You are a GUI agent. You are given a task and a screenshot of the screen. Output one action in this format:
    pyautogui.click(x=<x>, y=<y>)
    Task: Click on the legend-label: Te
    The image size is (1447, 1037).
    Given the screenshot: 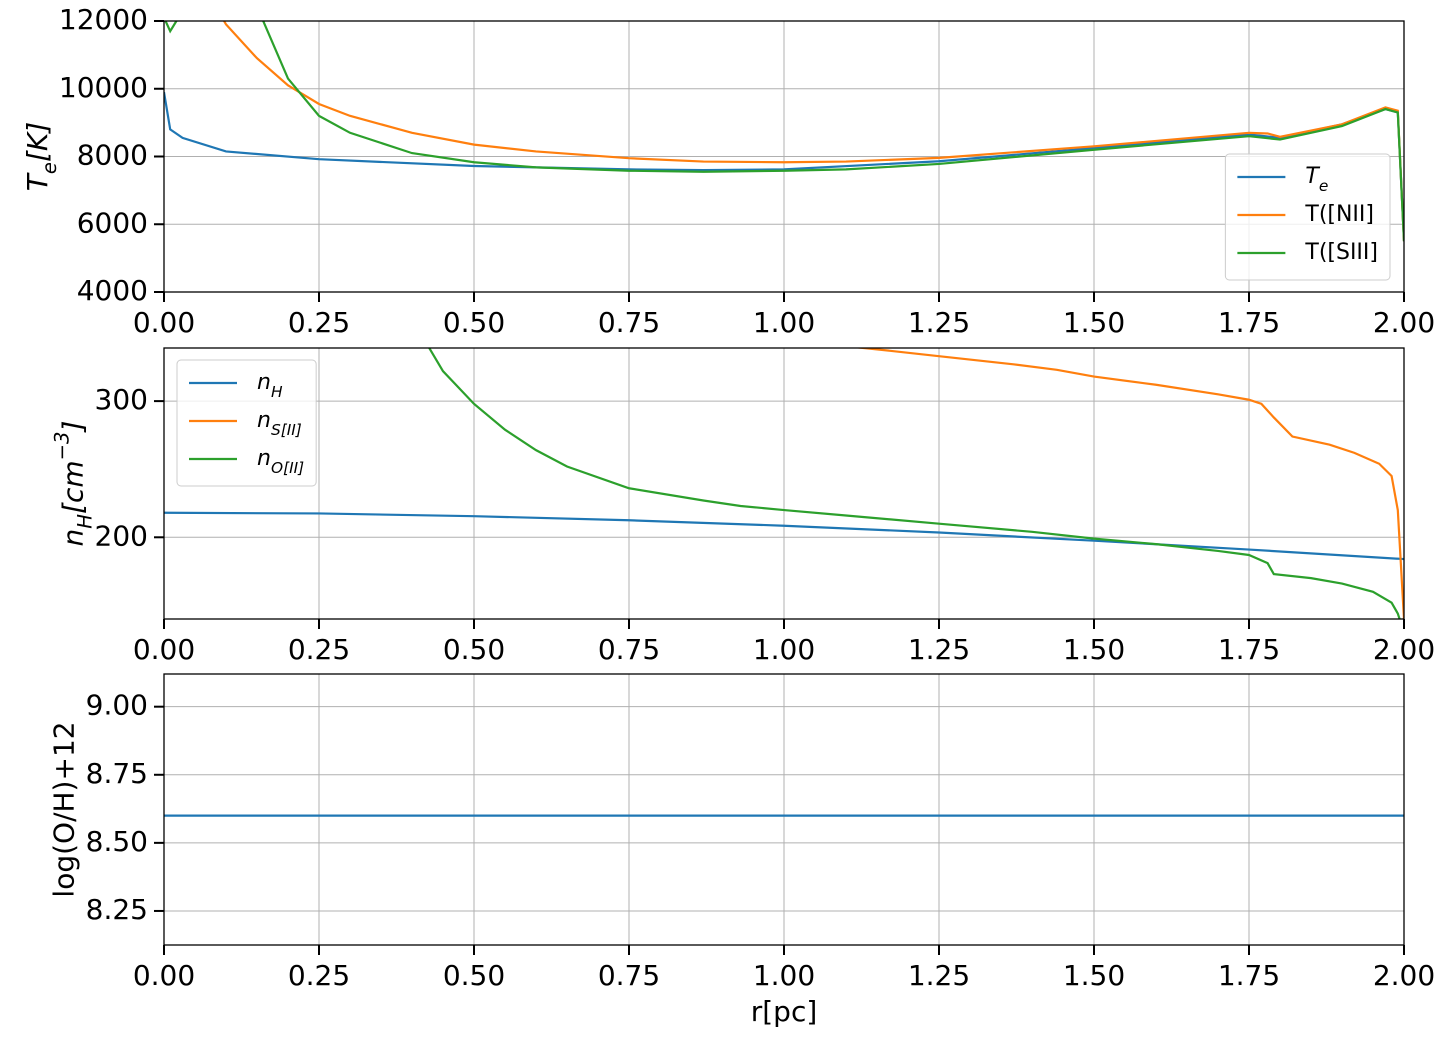 What is the action you would take?
    pyautogui.click(x=1316, y=179)
    